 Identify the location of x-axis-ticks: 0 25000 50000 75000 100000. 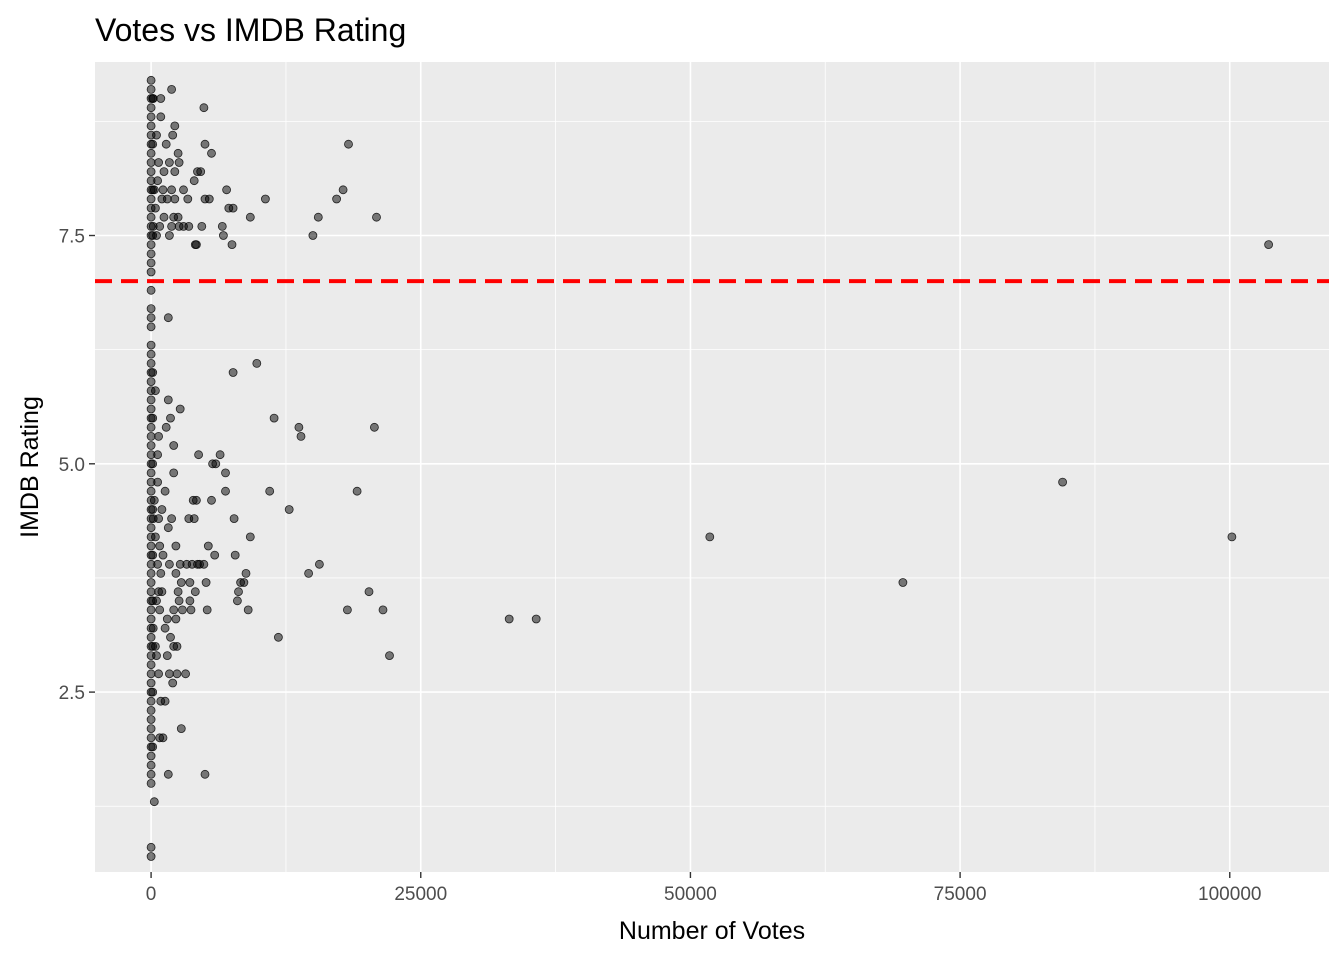
(703, 888).